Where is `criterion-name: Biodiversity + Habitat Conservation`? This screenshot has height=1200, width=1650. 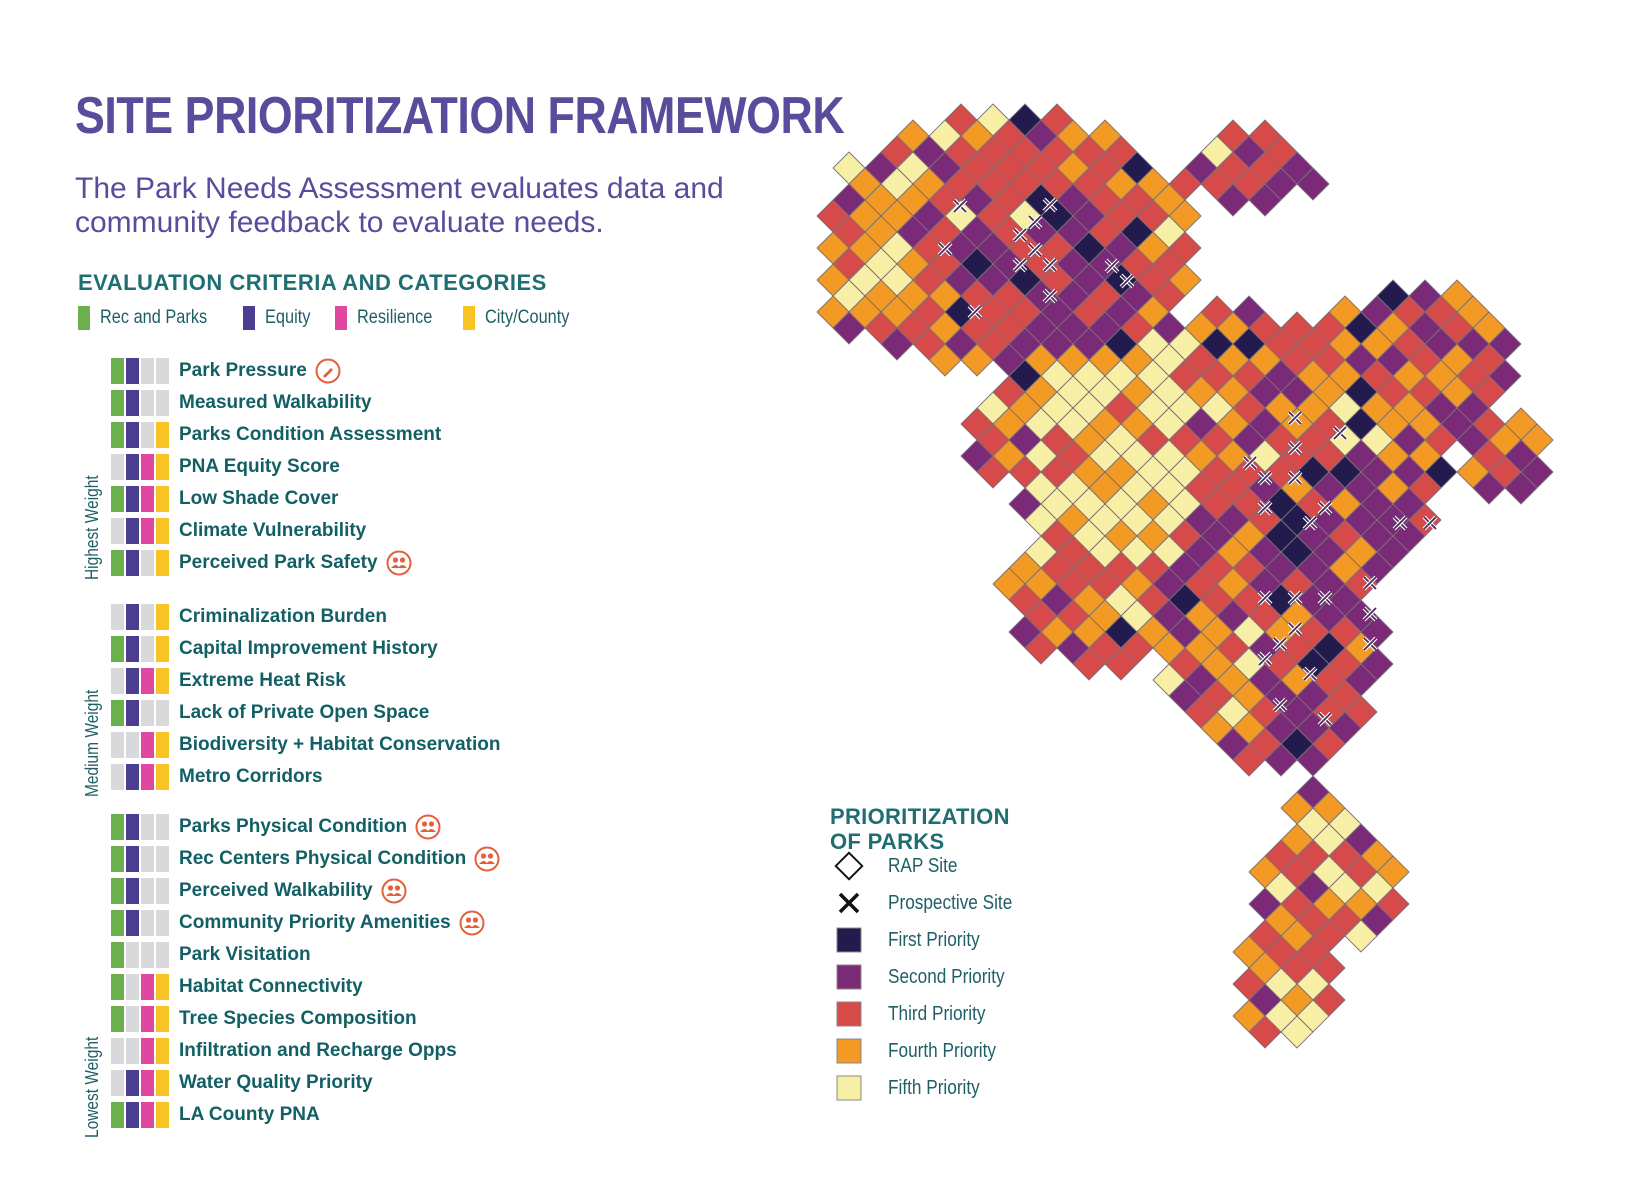 criterion-name: Biodiversity + Habitat Conservation is located at coordinates (340, 744).